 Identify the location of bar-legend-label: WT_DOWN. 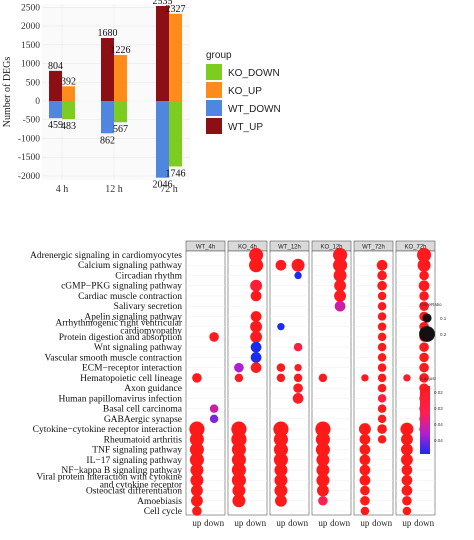
(254, 109).